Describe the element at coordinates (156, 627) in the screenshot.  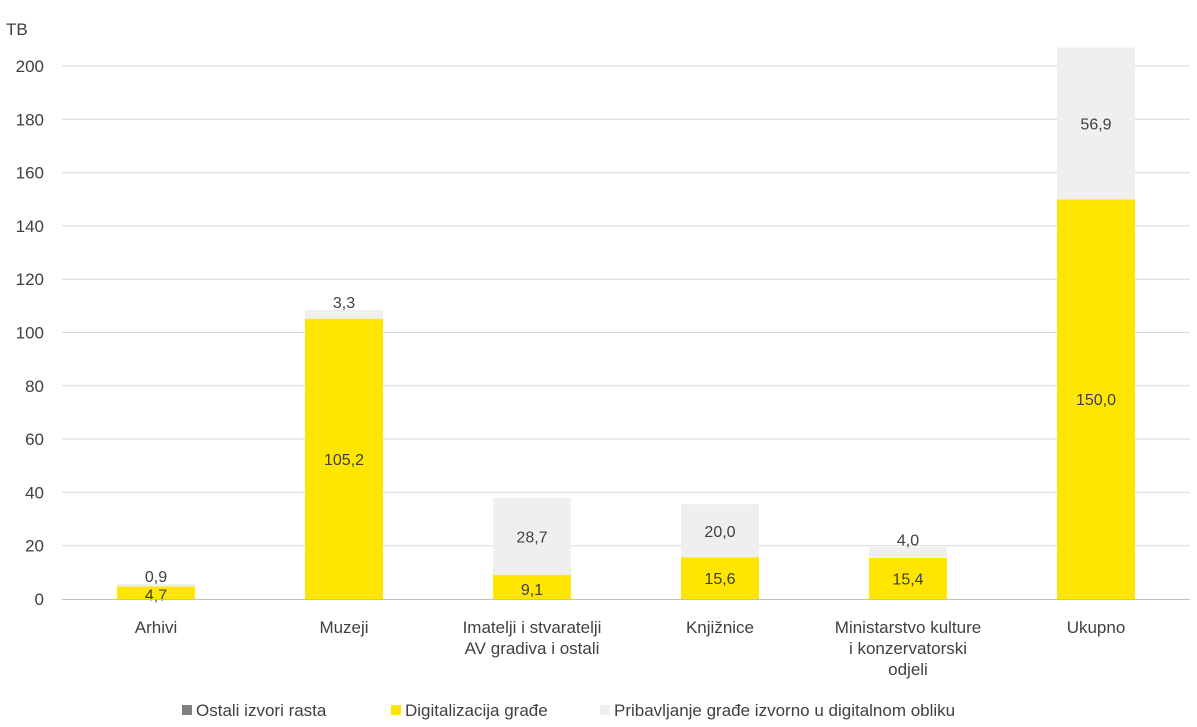
I see `x-category-label: Arhivi` at that location.